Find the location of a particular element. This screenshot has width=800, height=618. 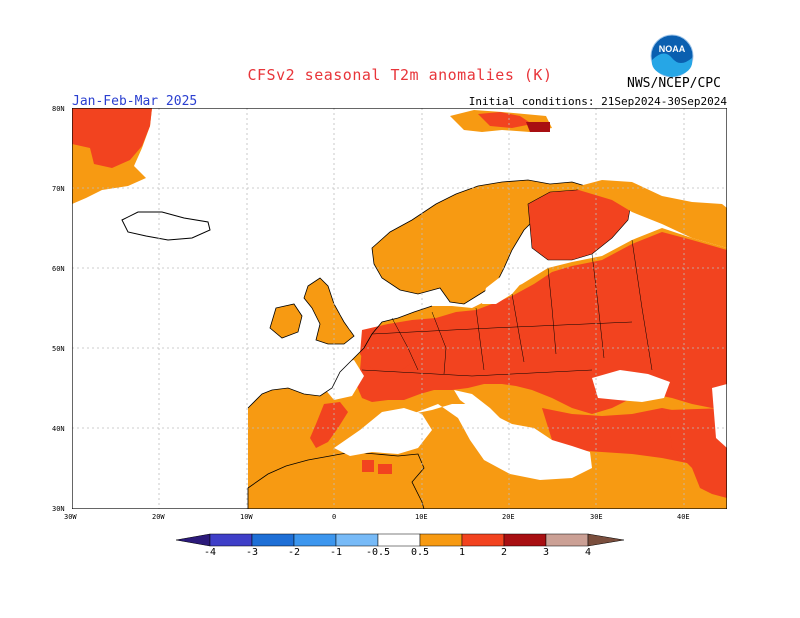

agency-label: NWS/NCEP/CPC is located at coordinates (674, 83).